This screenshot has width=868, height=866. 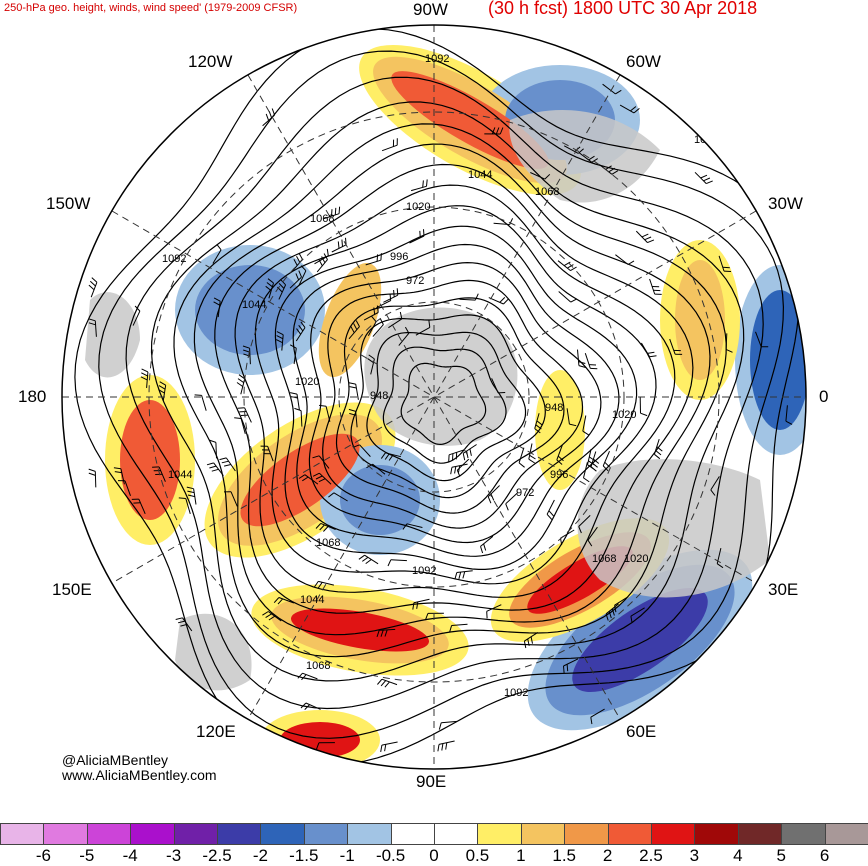 What do you see at coordinates (260, 856) in the screenshot?
I see `colorbar-tick-label: -2` at bounding box center [260, 856].